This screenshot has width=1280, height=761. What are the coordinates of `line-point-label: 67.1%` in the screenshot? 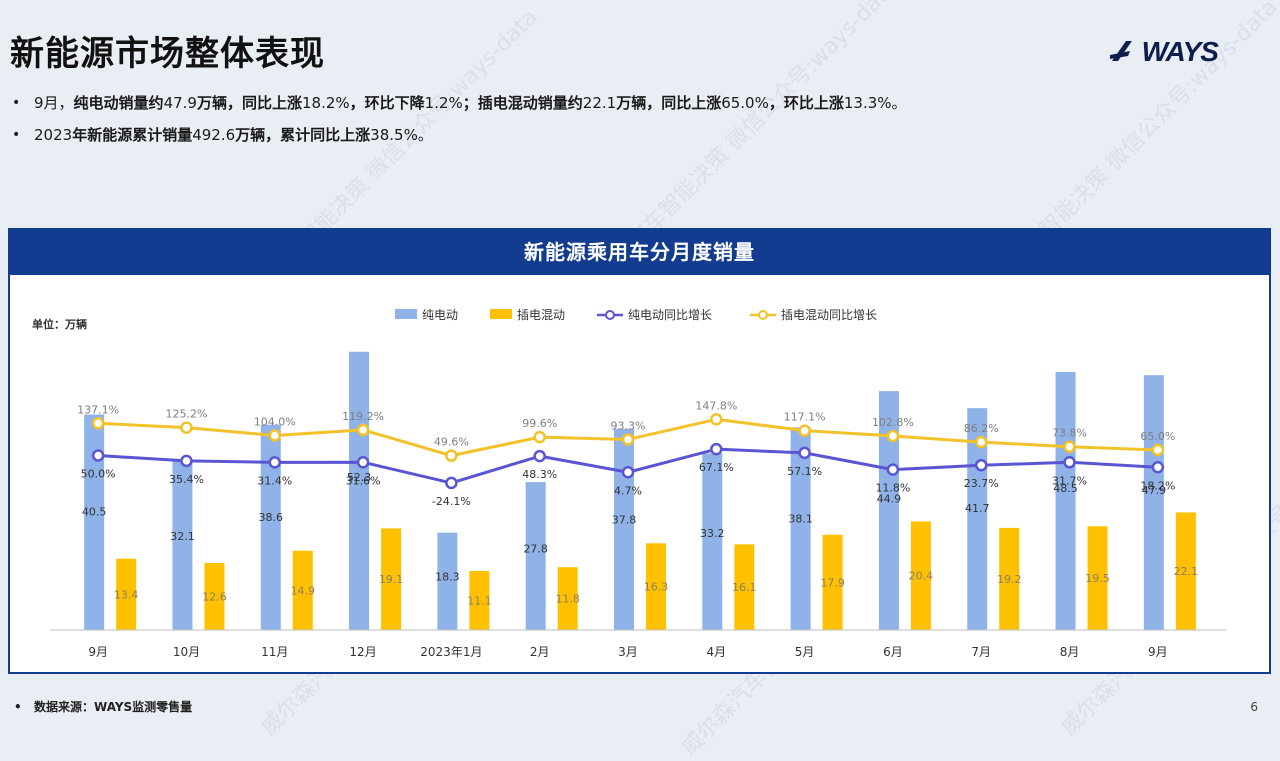 It's located at (716, 467).